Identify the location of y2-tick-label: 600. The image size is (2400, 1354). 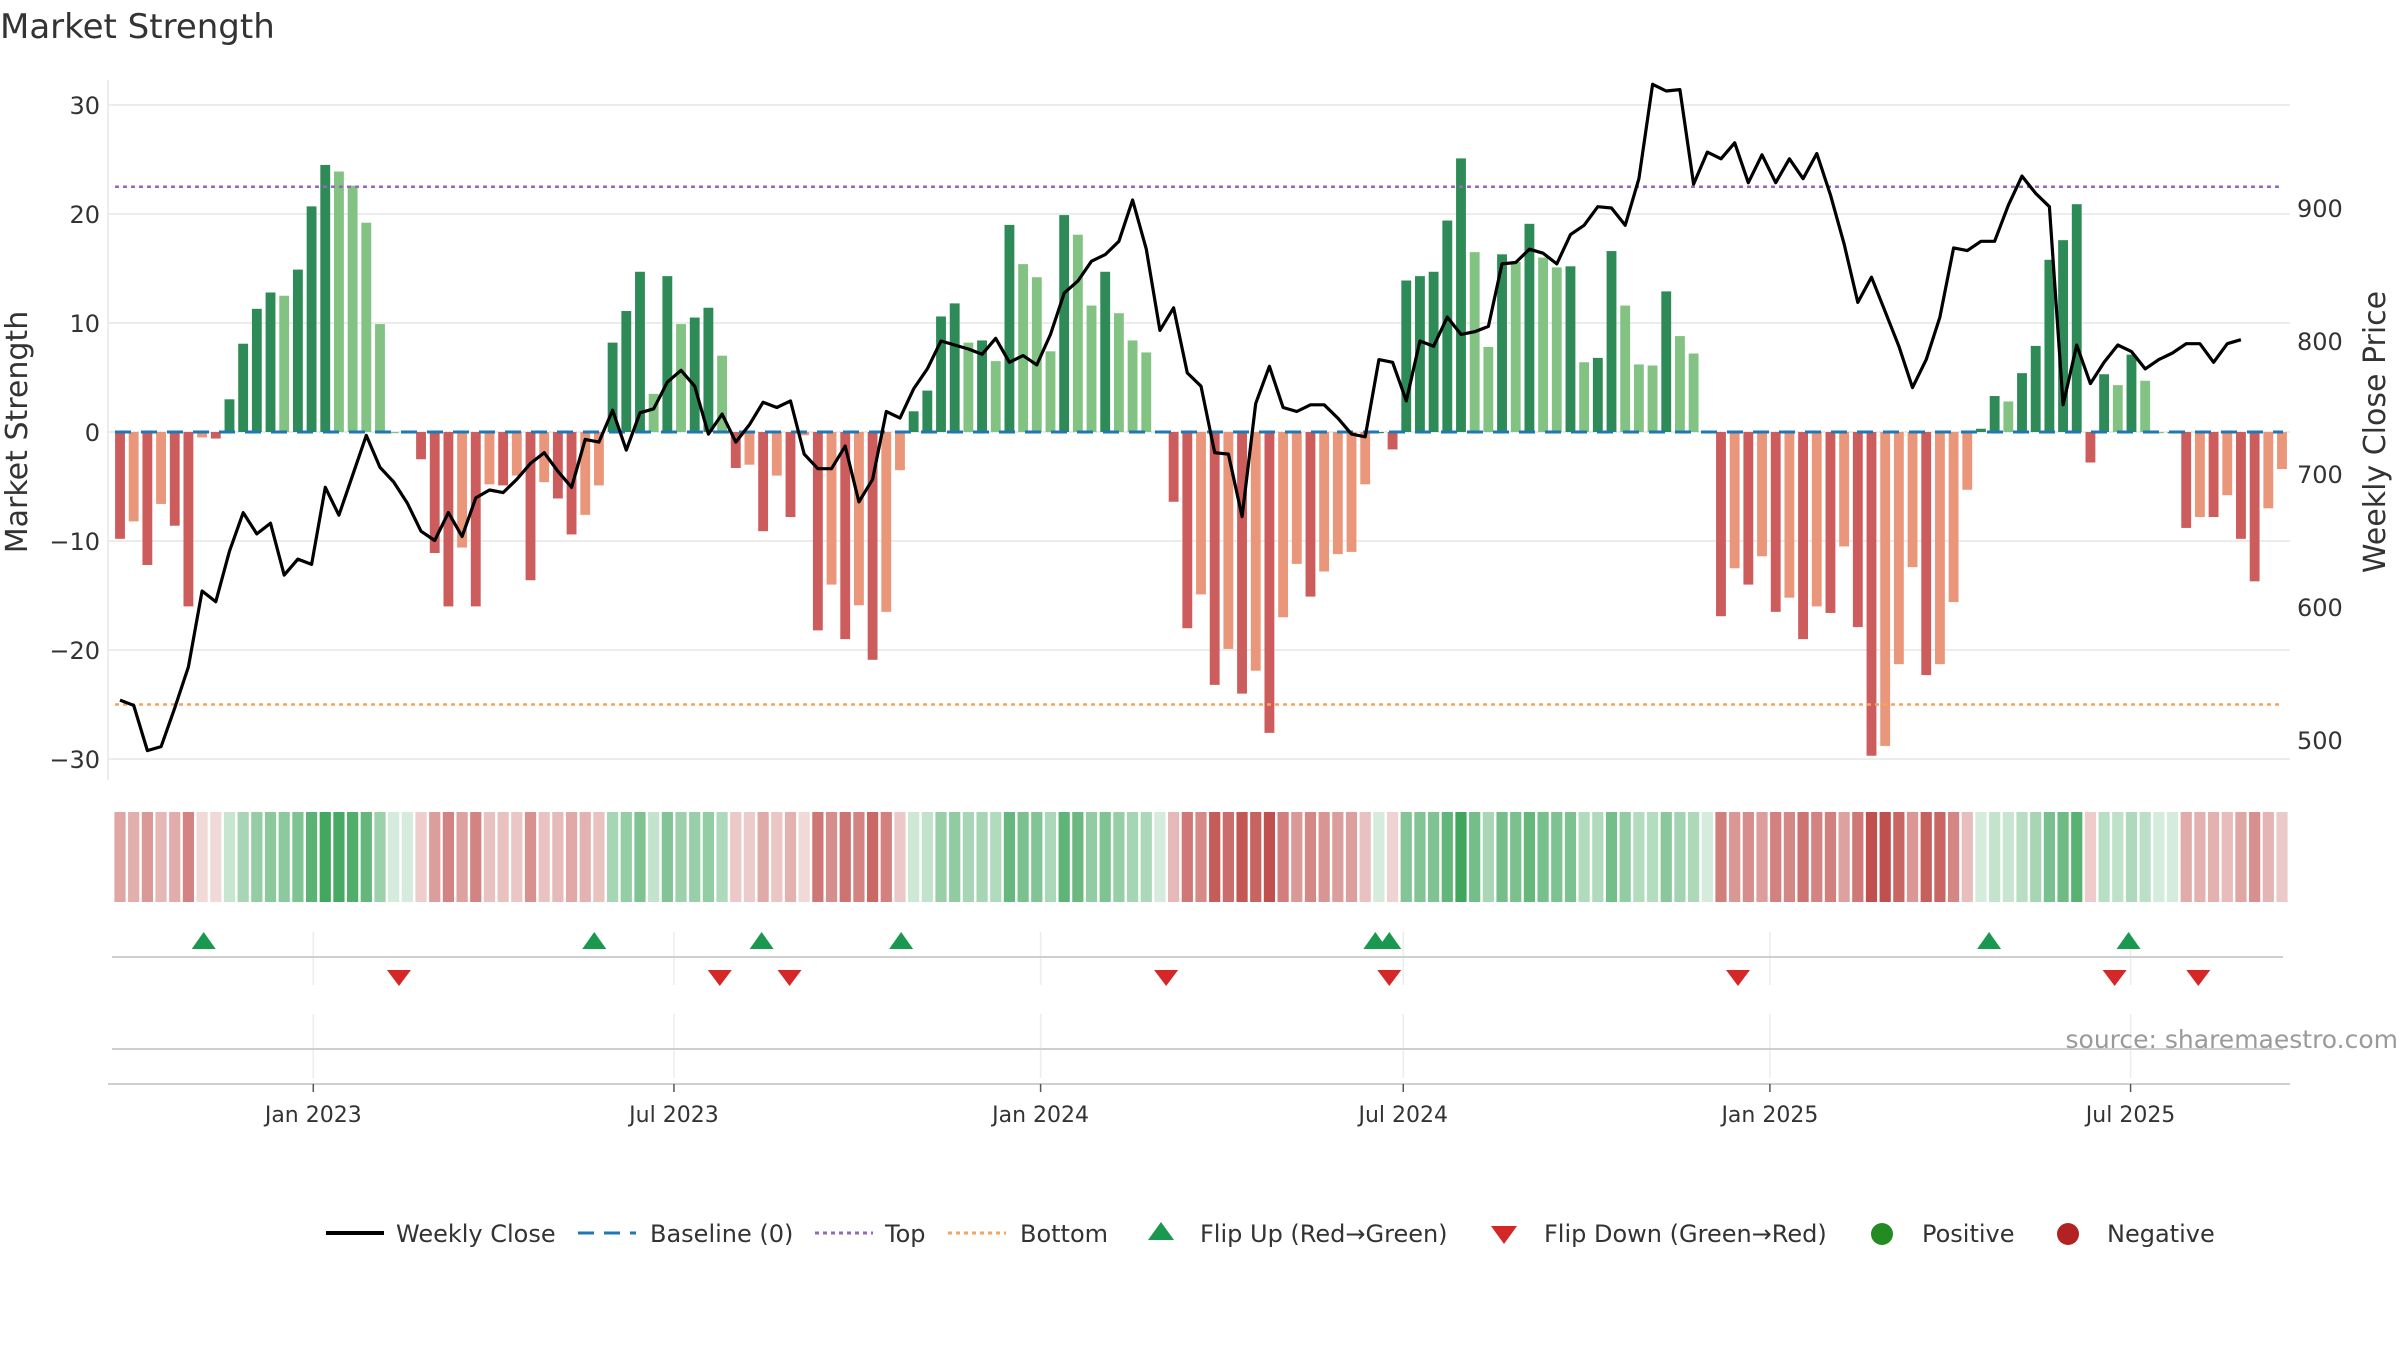
(2320, 608).